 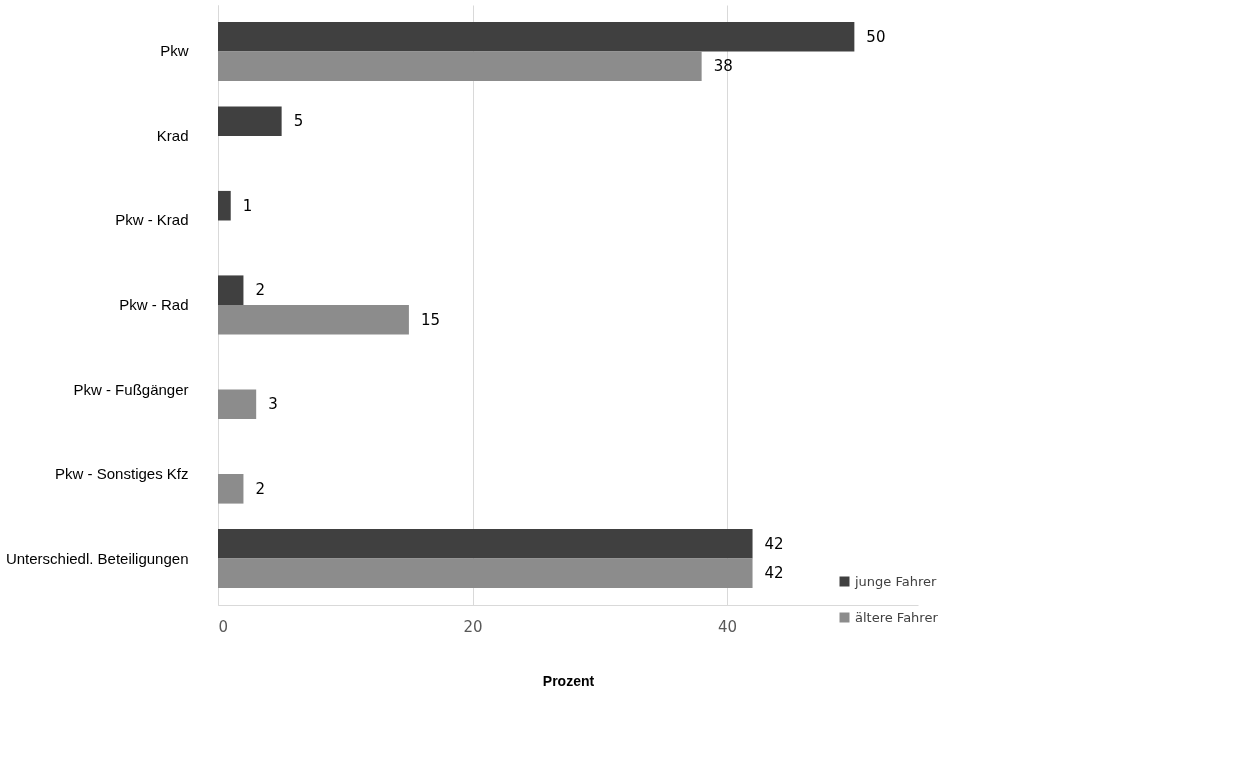 What do you see at coordinates (273, 404) in the screenshot?
I see `data-label: 3` at bounding box center [273, 404].